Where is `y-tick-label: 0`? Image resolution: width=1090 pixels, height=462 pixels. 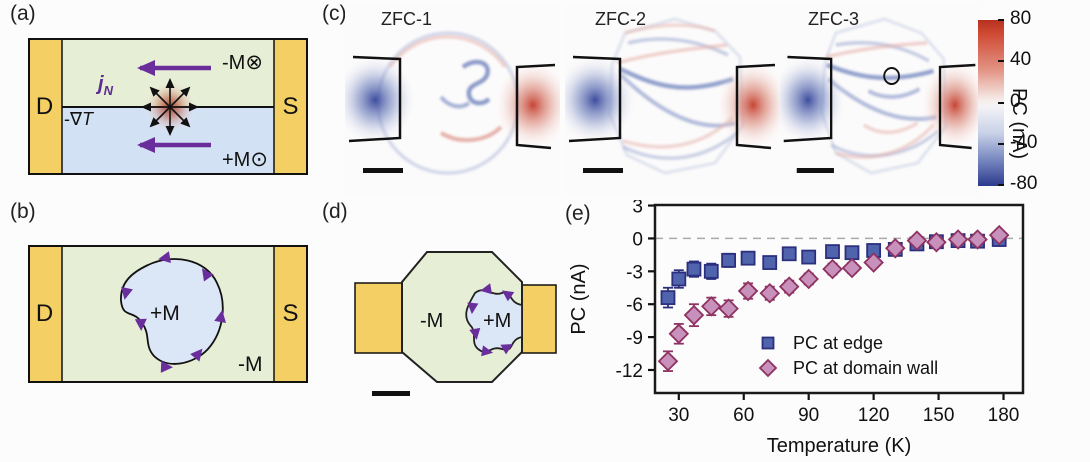 y-tick-label: 0 is located at coordinates (637, 239).